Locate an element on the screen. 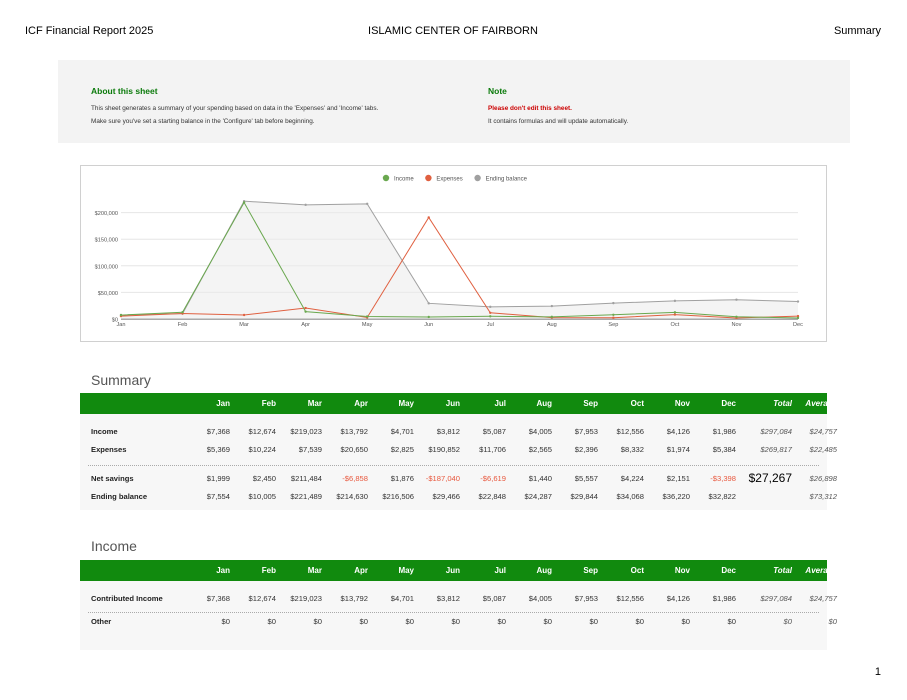 The image size is (907, 700). cell-nov: $36,220 is located at coordinates (676, 496).